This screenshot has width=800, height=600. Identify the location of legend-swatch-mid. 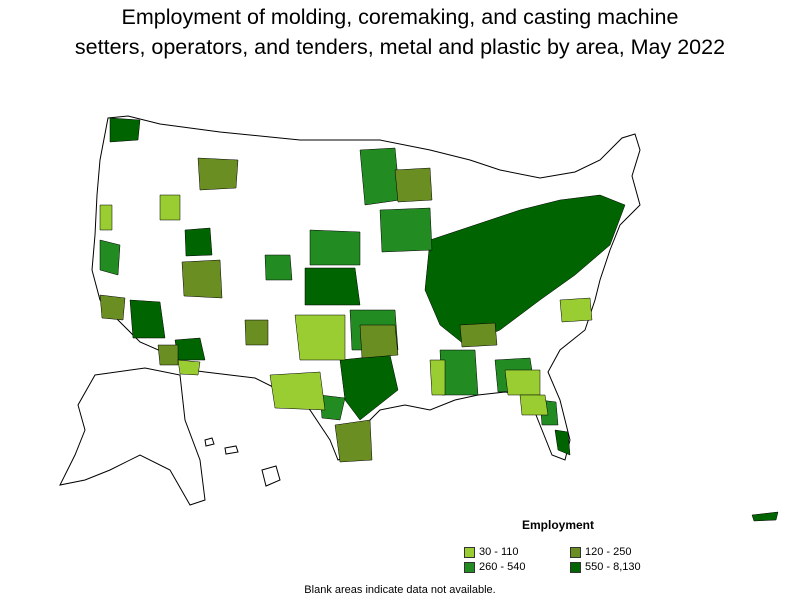
(469, 567).